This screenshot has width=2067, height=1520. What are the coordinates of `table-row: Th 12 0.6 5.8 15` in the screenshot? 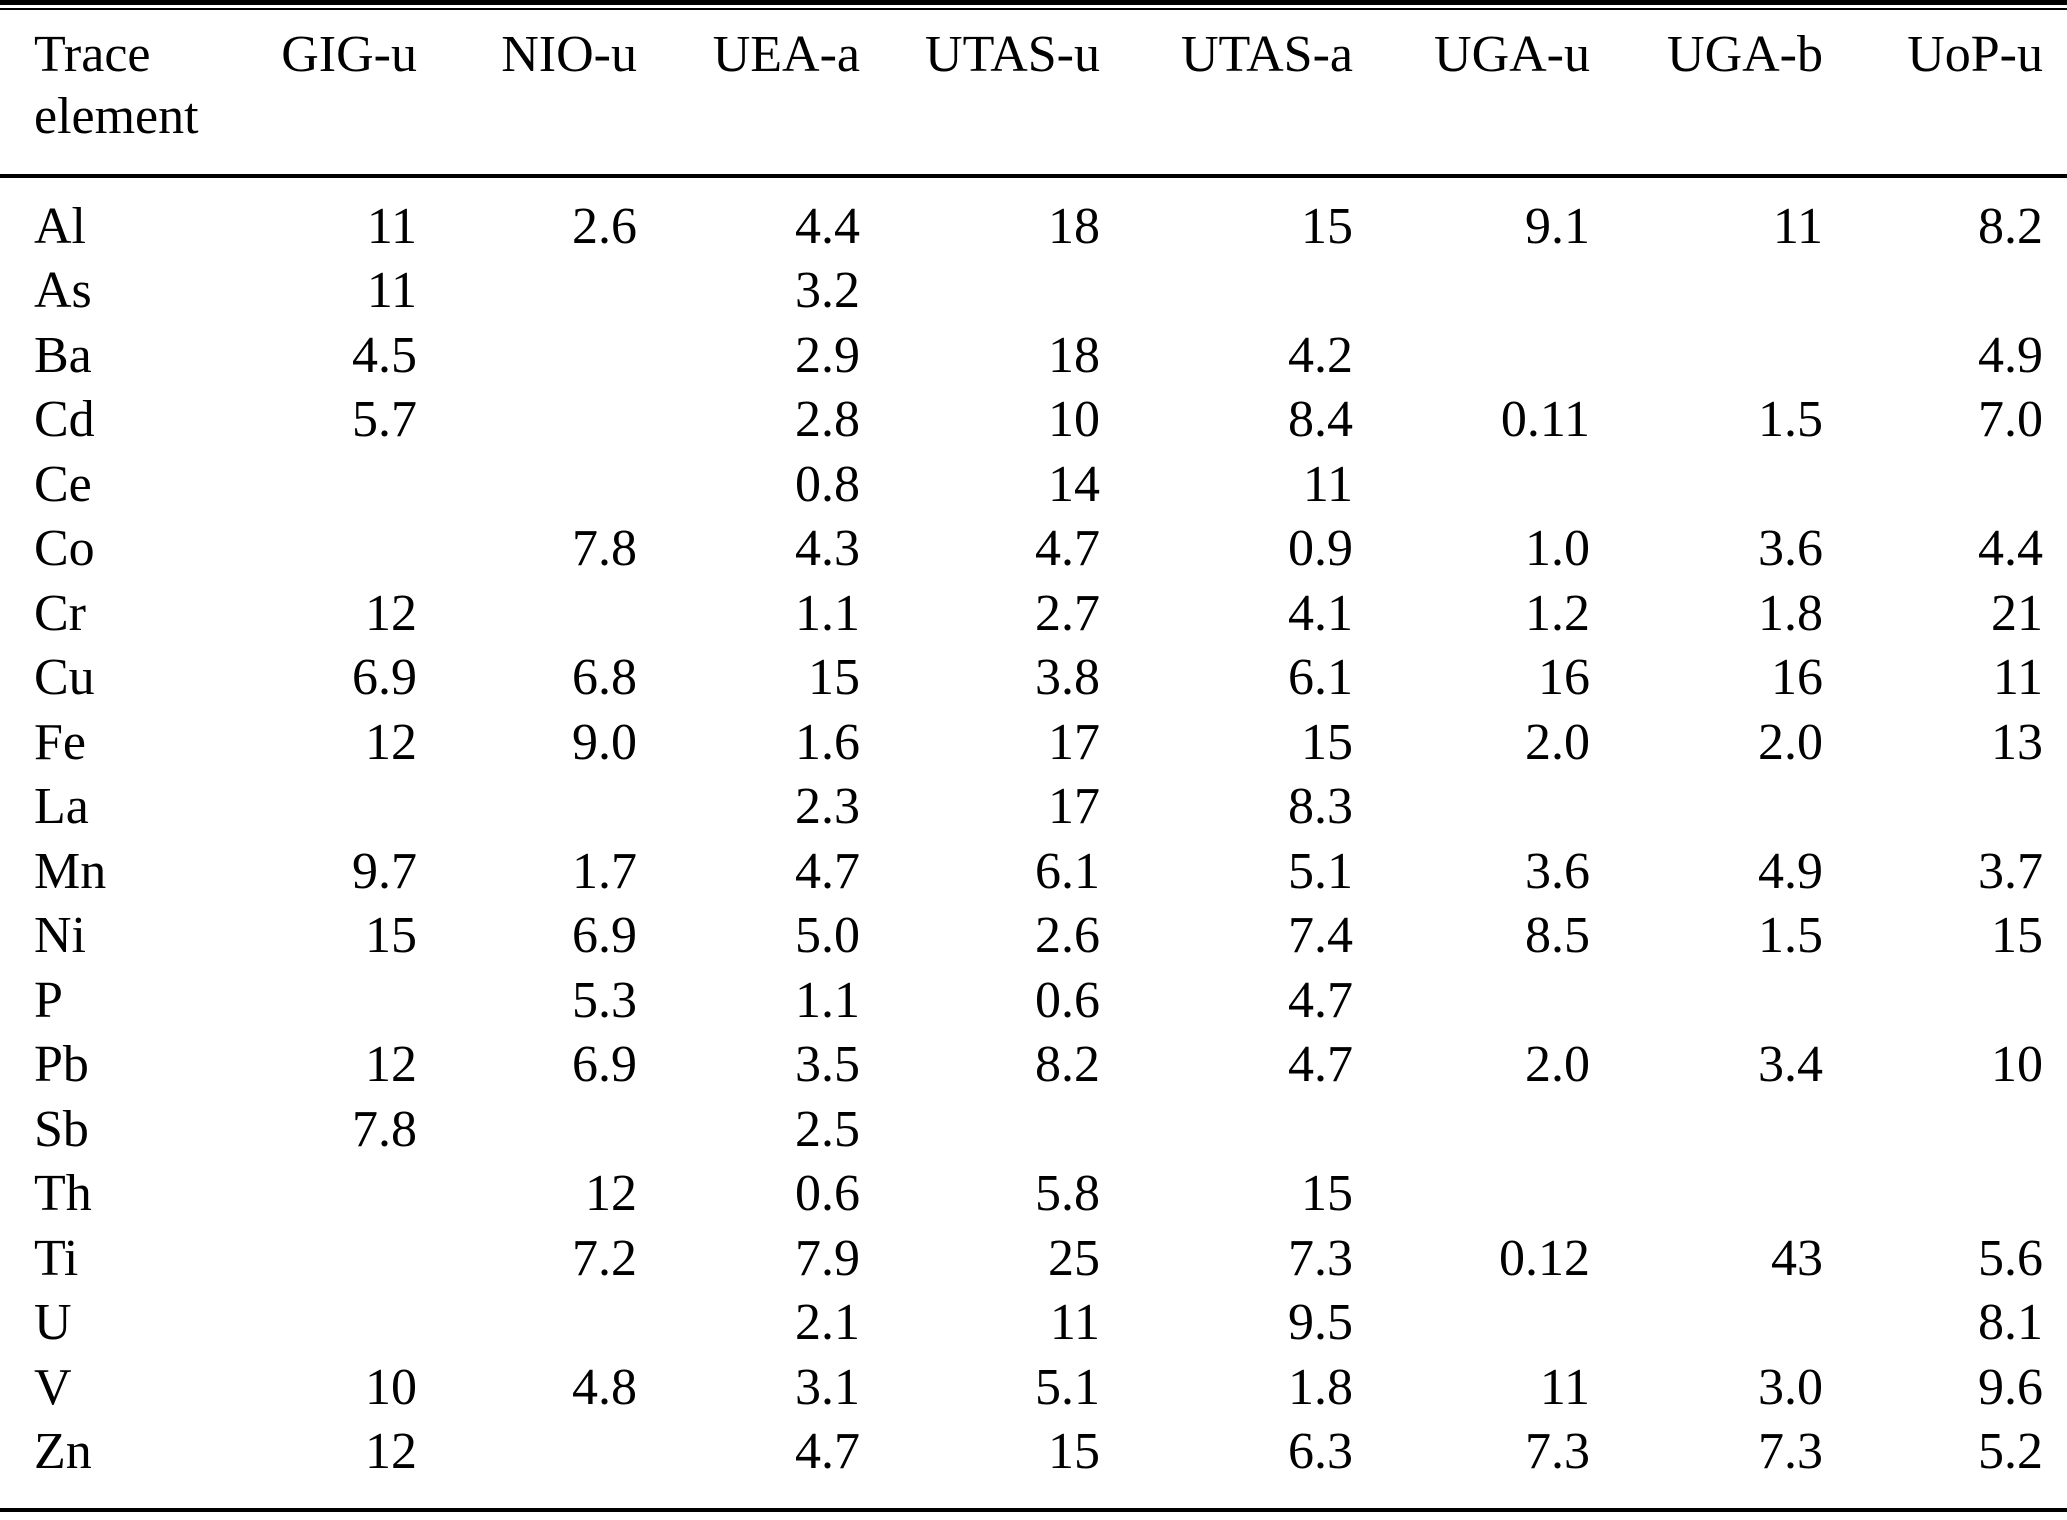 It's located at (1033, 1194).